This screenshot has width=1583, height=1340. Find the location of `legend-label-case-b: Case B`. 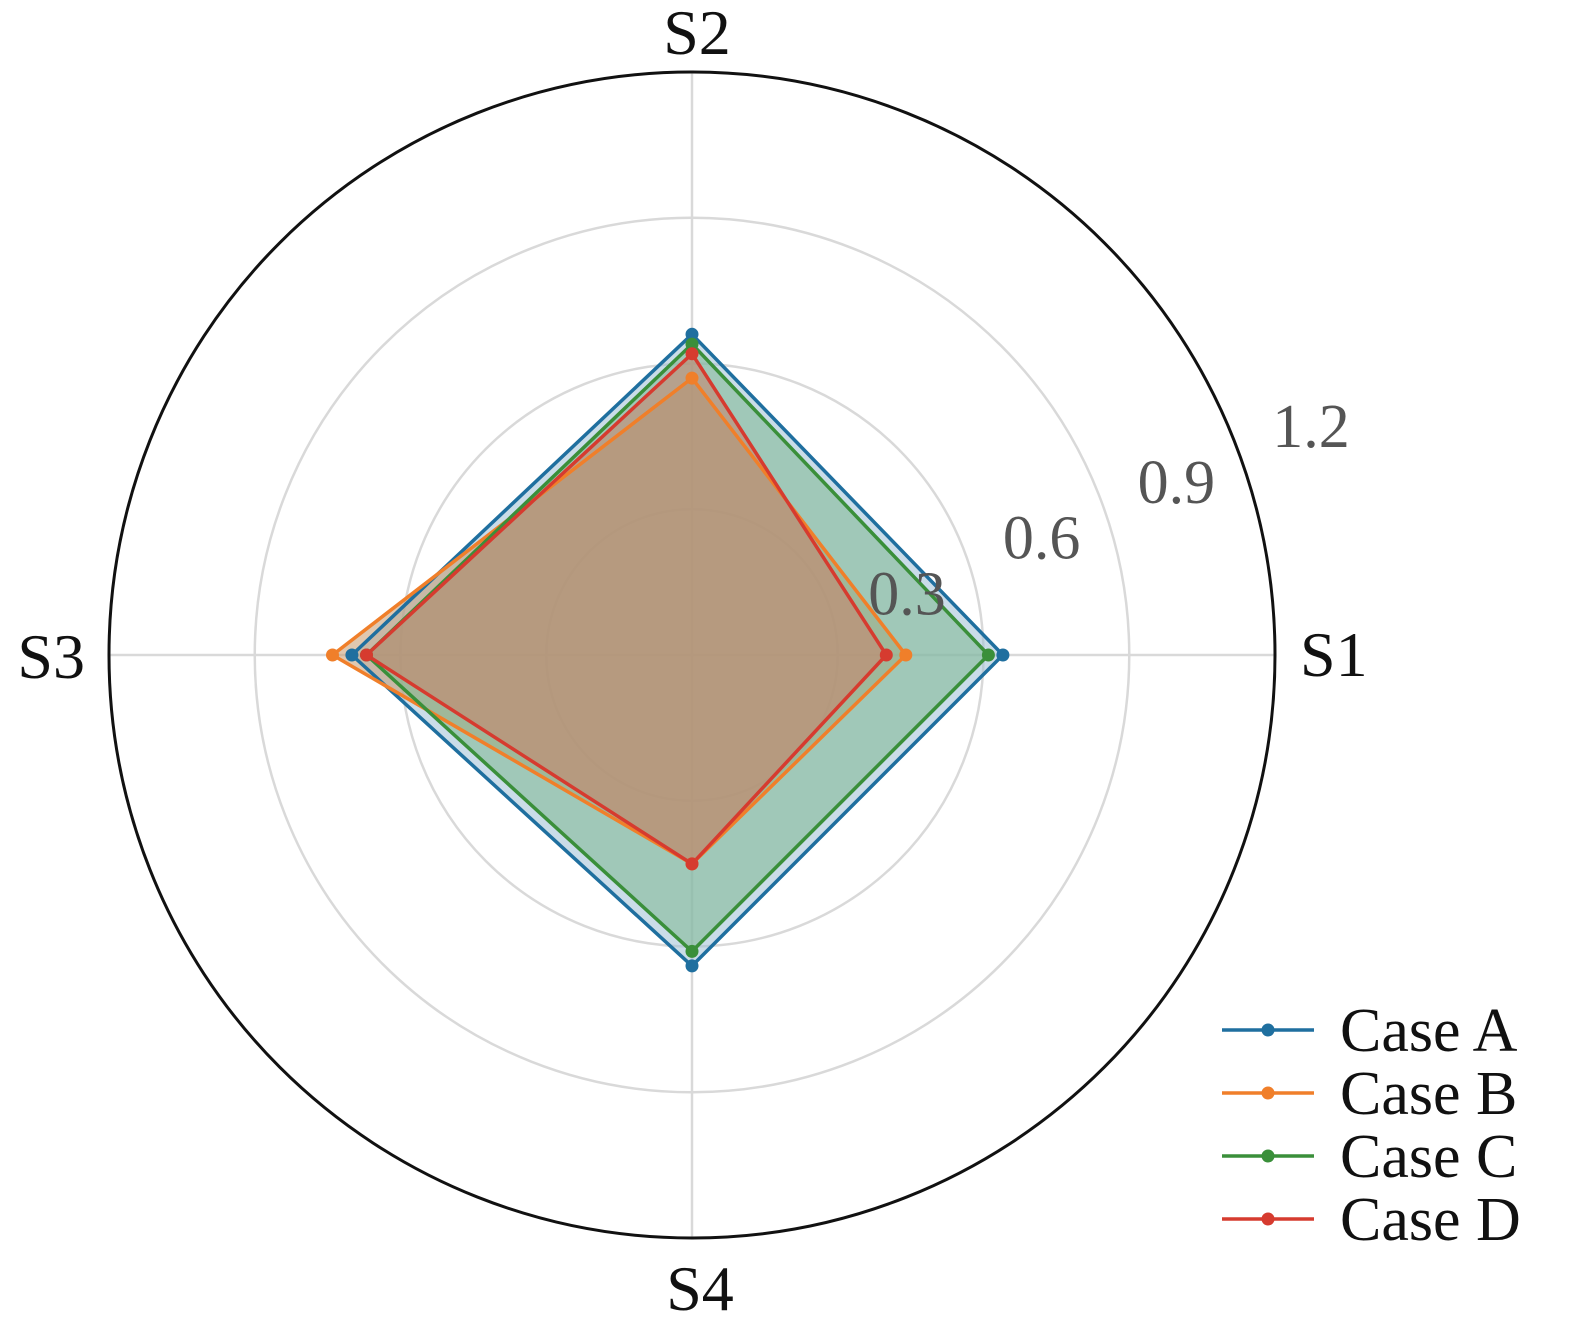

legend-label-case-b: Case B is located at coordinates (1428, 1094).